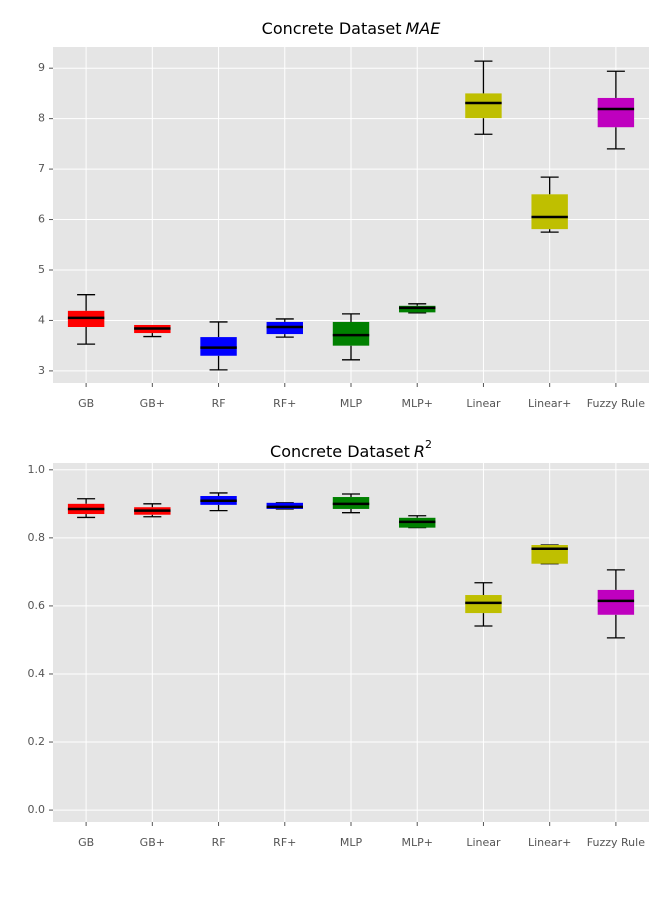 Image resolution: width=650 pixels, height=910 pixels. Describe the element at coordinates (37, 537) in the screenshot. I see `y-tick-label: 0.8` at that location.